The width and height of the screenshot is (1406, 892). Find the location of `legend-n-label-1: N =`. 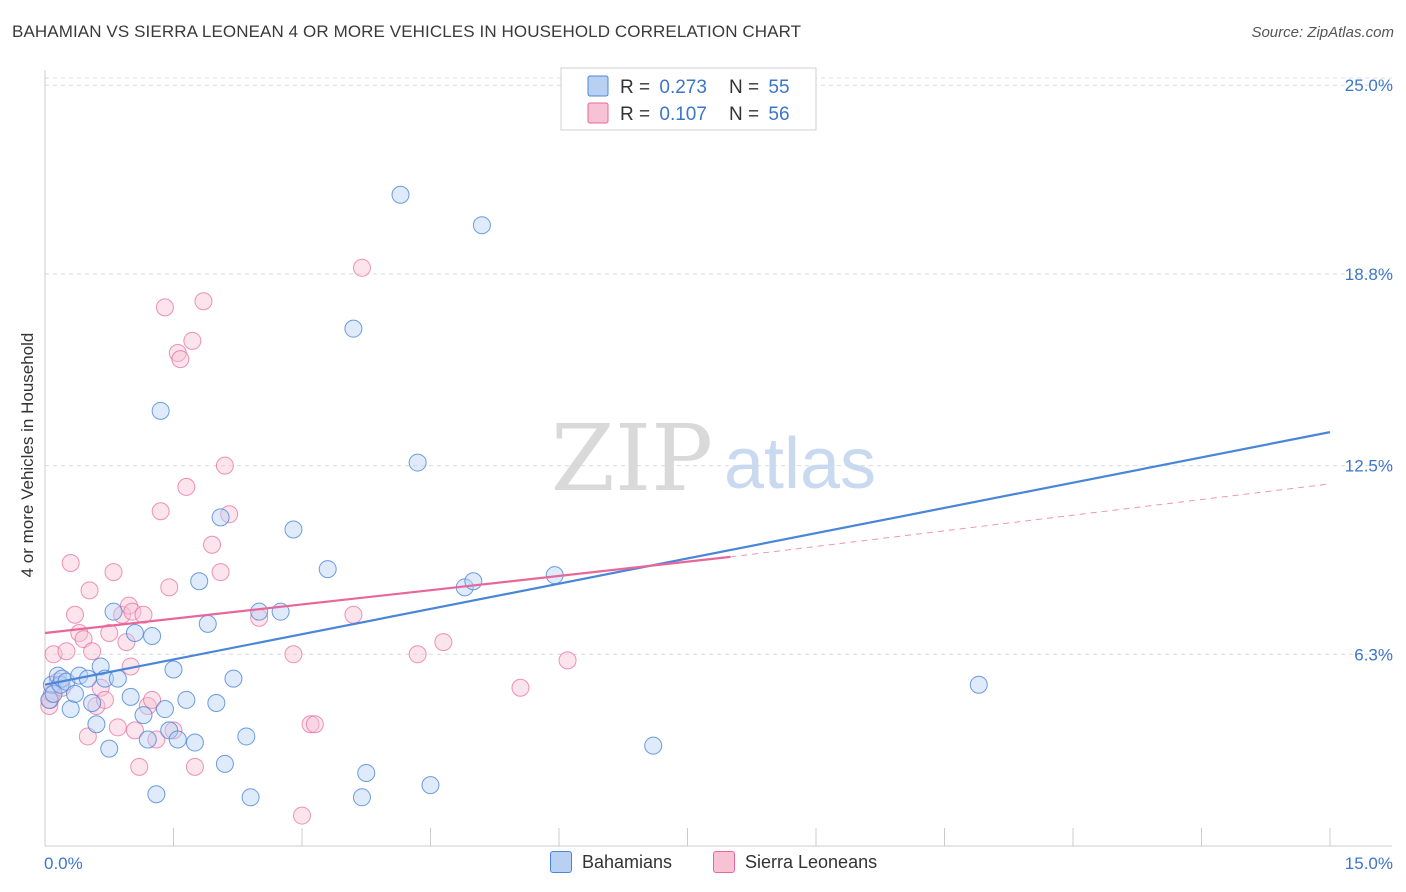

legend-n-label-1: N = is located at coordinates (746, 87).